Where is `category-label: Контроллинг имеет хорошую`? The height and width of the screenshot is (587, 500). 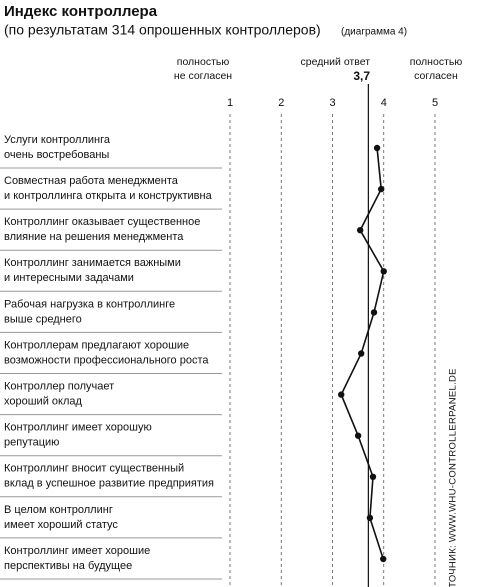 category-label: Контроллинг имеет хорошую is located at coordinates (78, 428).